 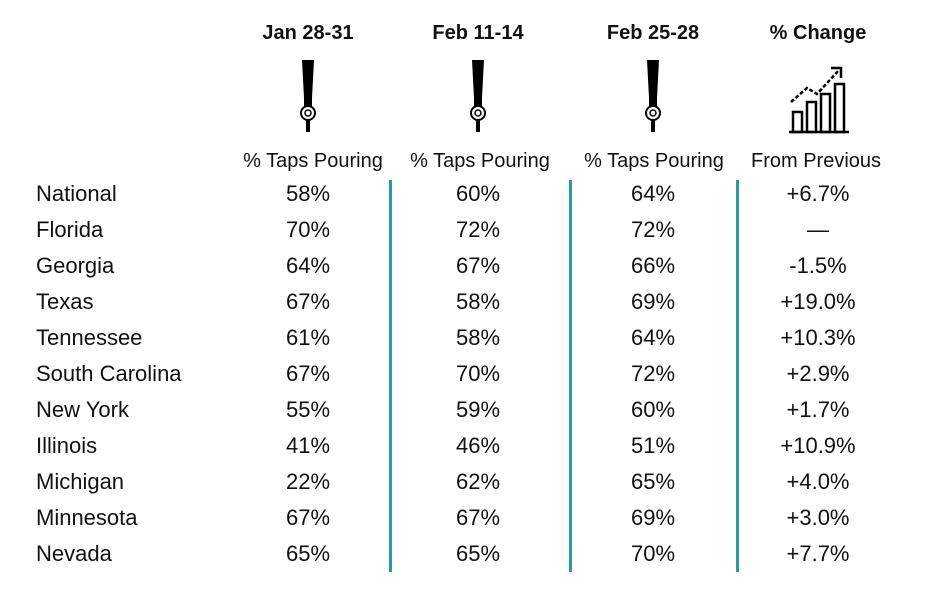 What do you see at coordinates (308, 33) in the screenshot?
I see `column-header-jan-28-31: Jan 28-31` at bounding box center [308, 33].